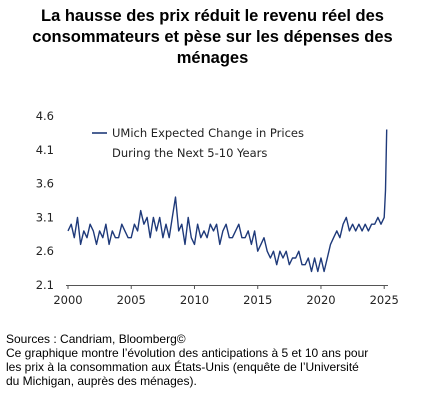 The width and height of the screenshot is (425, 411). What do you see at coordinates (384, 300) in the screenshot?
I see `x-tick-label: 2025` at bounding box center [384, 300].